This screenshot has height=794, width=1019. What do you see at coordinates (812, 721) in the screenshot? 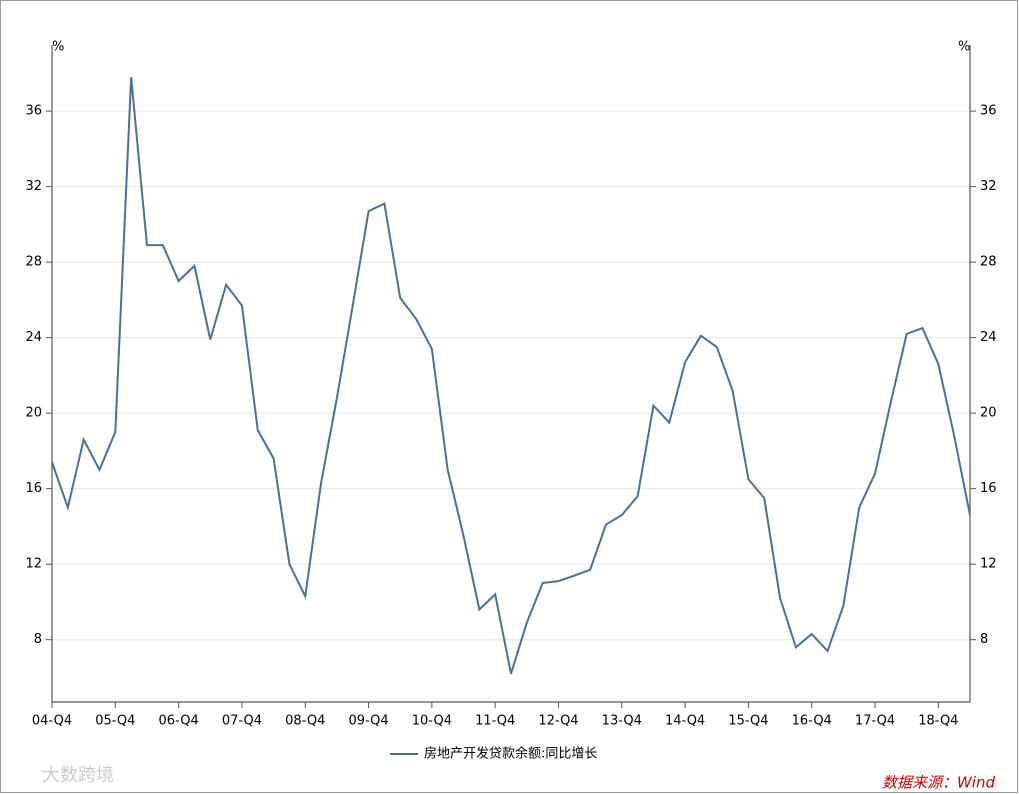
I see `x-tick-label: 16-Q4` at bounding box center [812, 721].